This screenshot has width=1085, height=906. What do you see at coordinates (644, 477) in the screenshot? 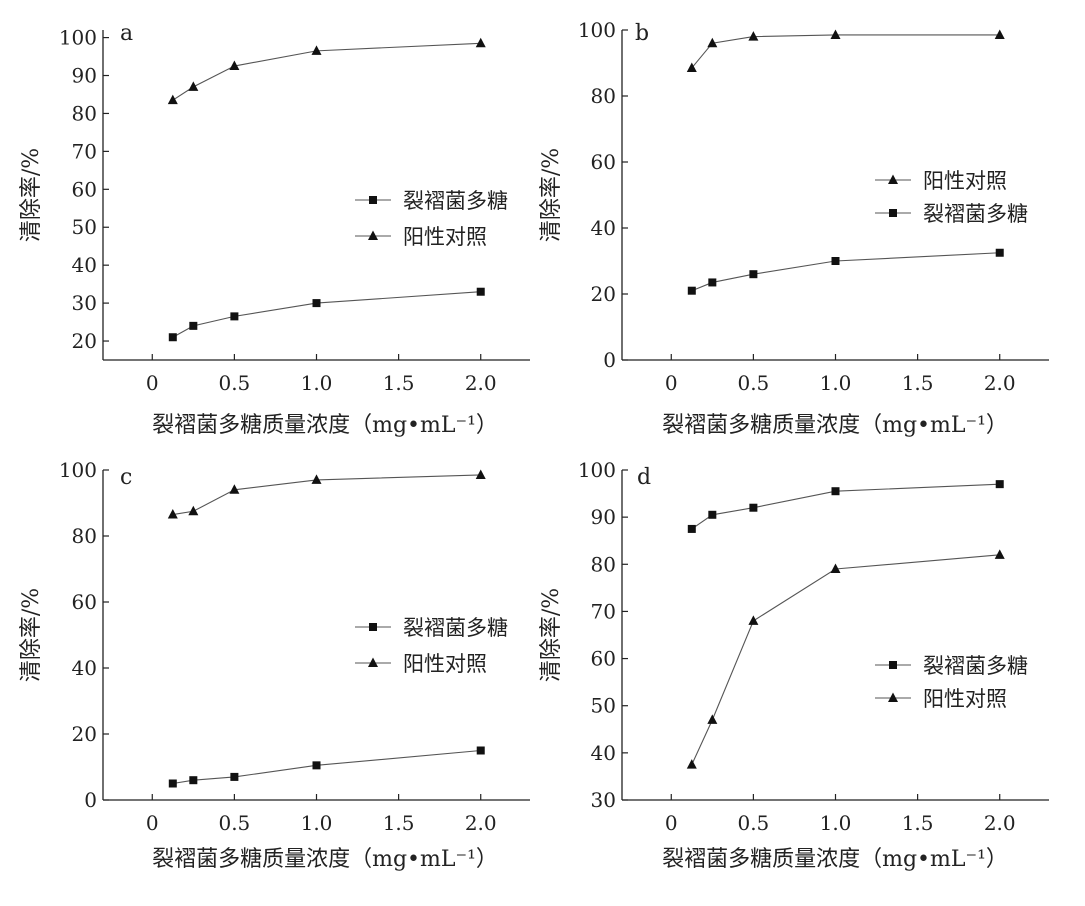
I see `panel-label: d` at bounding box center [644, 477].